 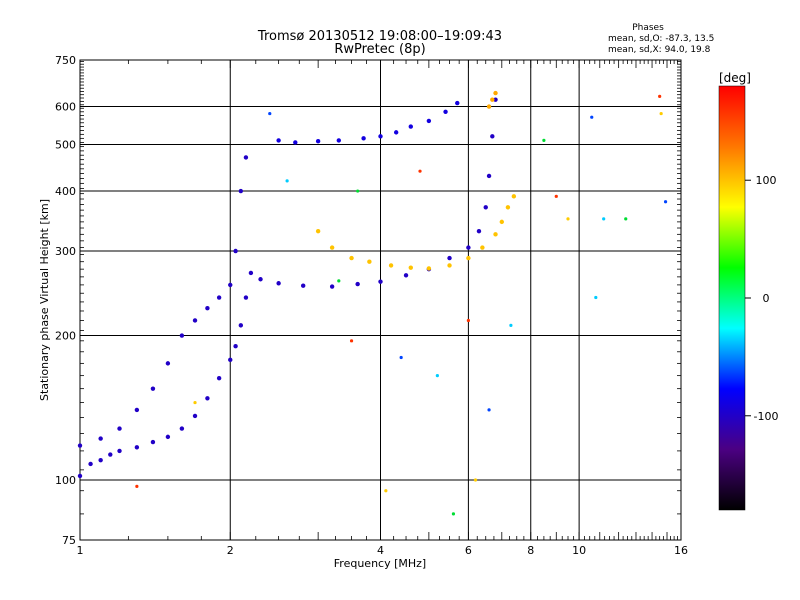 I want to click on x-axis-label: Frequency [MHz], so click(x=380, y=563).